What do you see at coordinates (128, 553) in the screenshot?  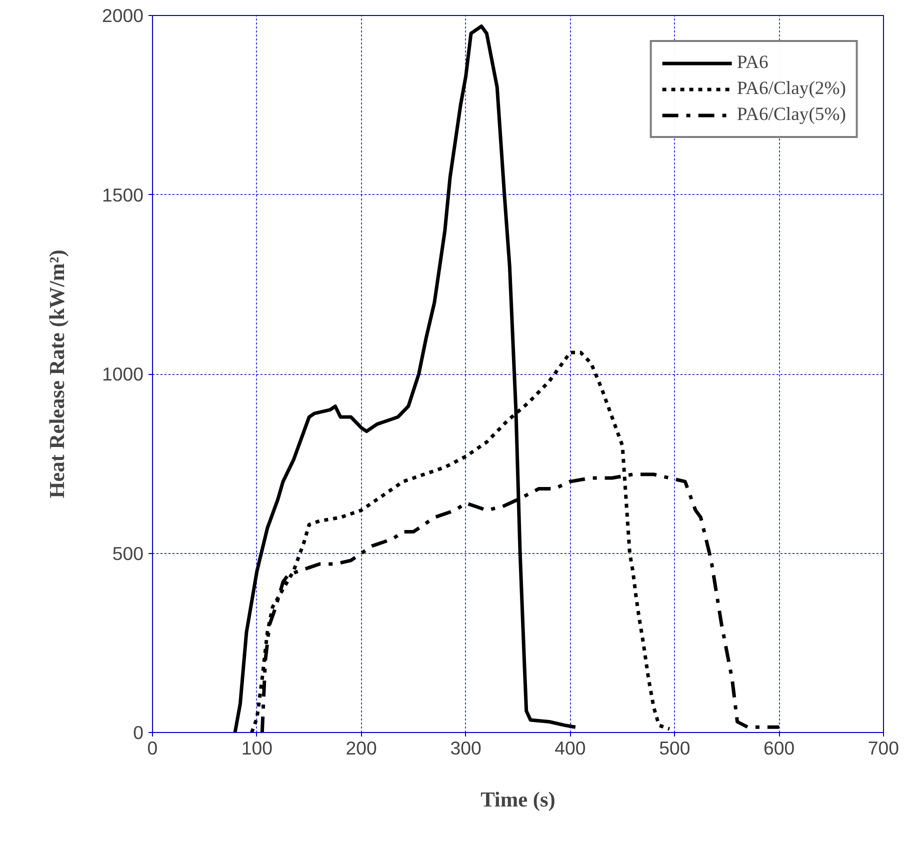 I see `y-tick-label: 500` at bounding box center [128, 553].